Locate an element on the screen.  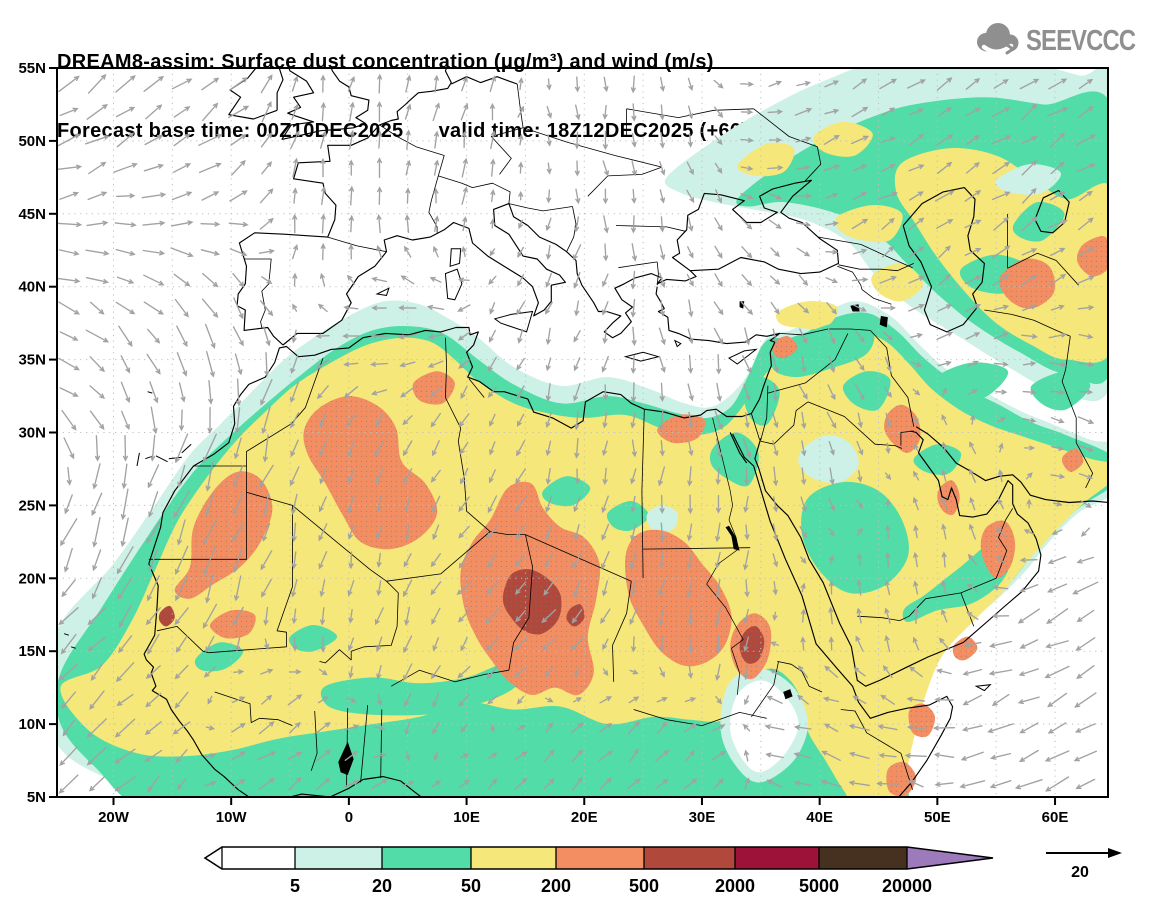
colorbar-segment-salmon is located at coordinates (600, 858).